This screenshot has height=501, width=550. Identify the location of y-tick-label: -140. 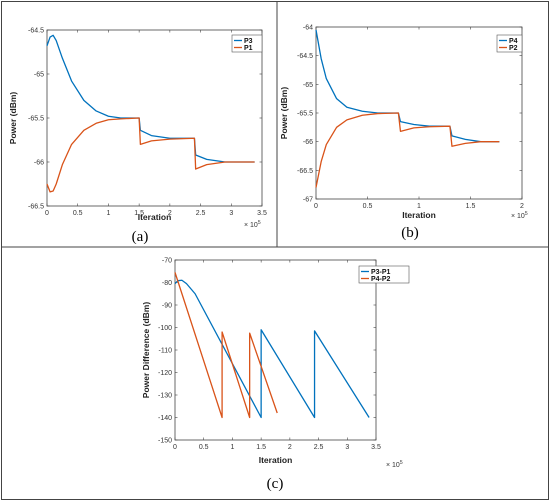
(165, 418).